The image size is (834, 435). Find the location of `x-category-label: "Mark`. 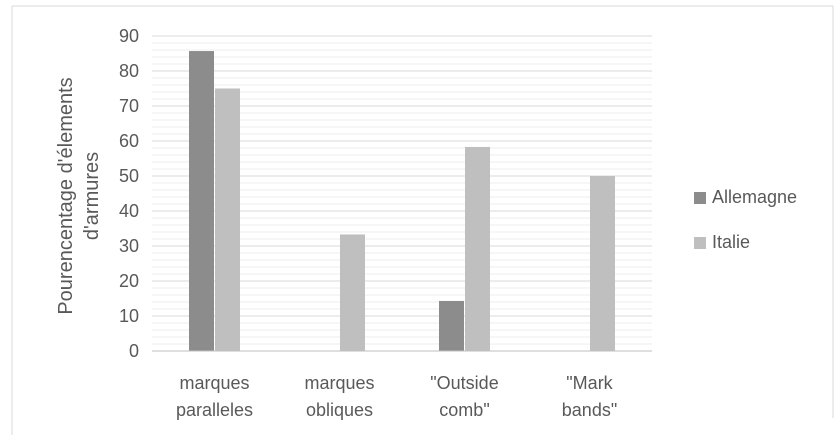

x-category-label: "Mark is located at coordinates (589, 383).